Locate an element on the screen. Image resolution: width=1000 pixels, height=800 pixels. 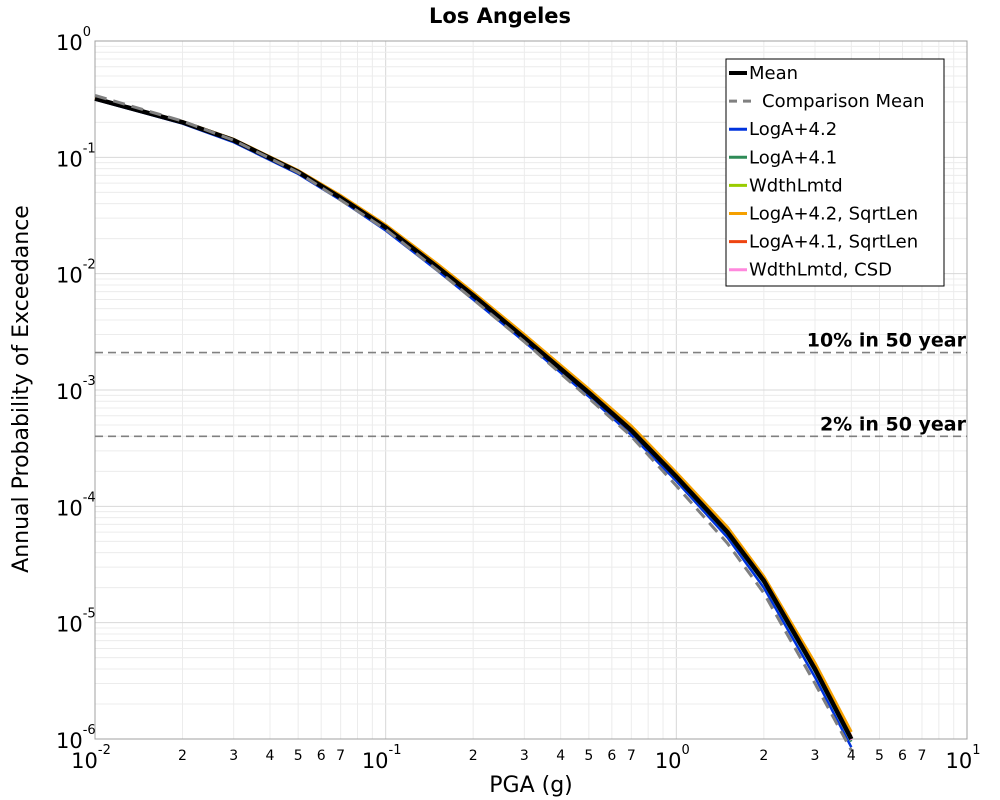
legend-label: LogA+4.2, SqrtLen is located at coordinates (833, 214).